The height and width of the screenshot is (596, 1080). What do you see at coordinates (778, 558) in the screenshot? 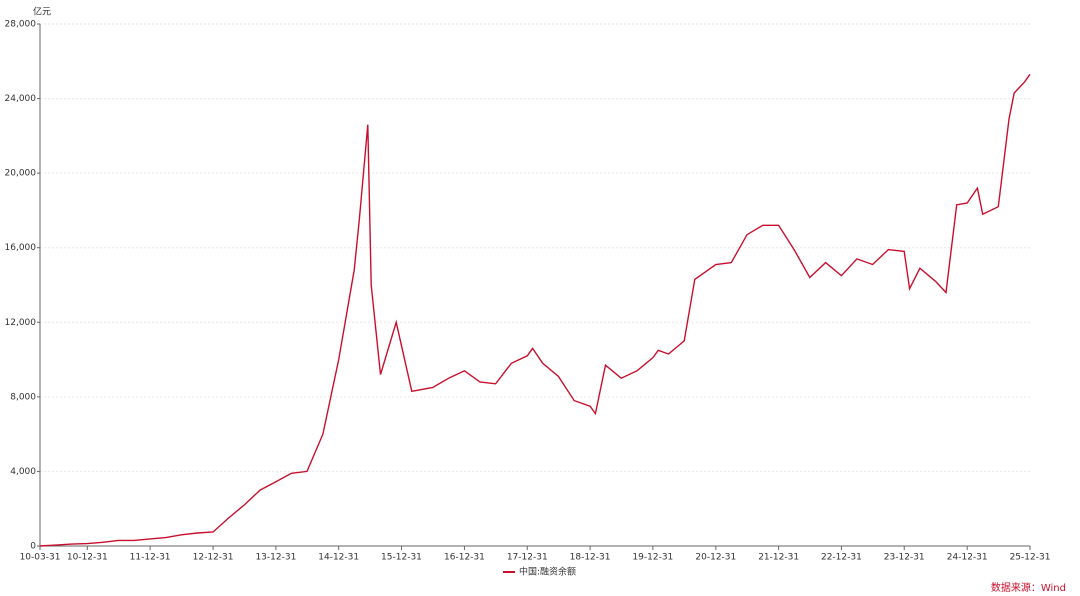
I see `x-tick-label: 21-12-31` at bounding box center [778, 558].